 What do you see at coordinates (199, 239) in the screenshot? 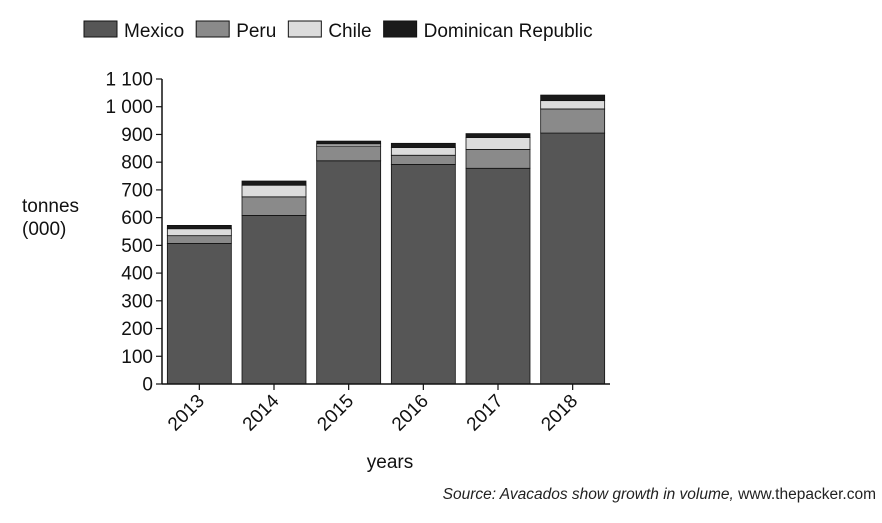
I see `bar-2013-peru` at bounding box center [199, 239].